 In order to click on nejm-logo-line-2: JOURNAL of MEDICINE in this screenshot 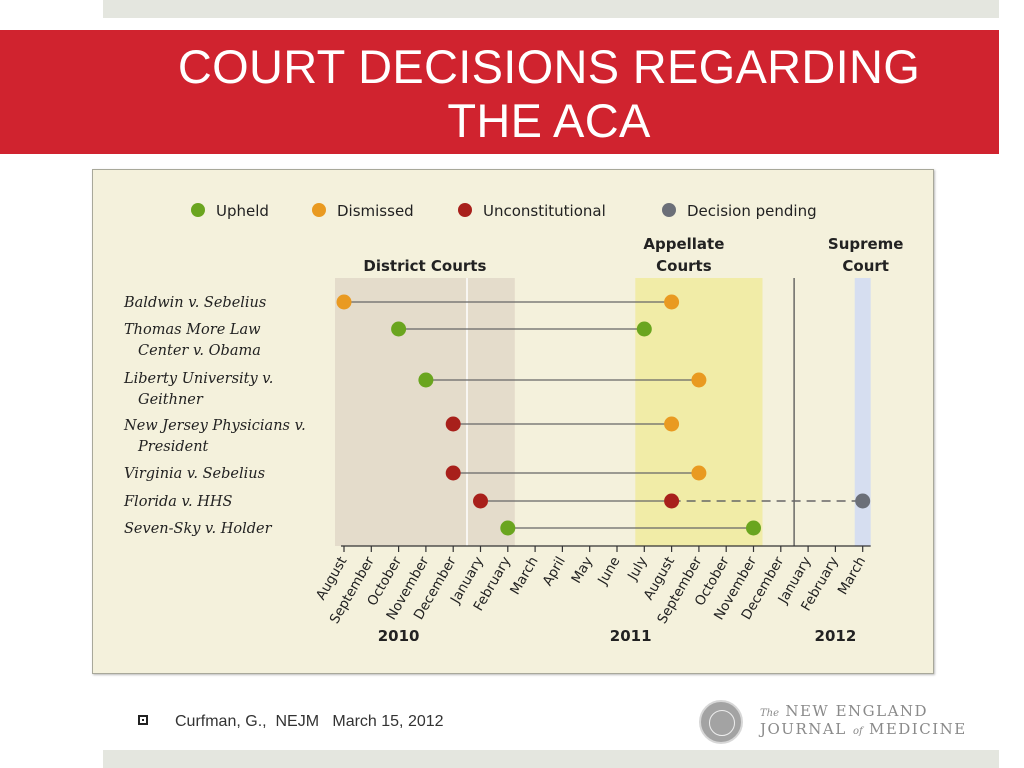, I will do `click(863, 729)`.